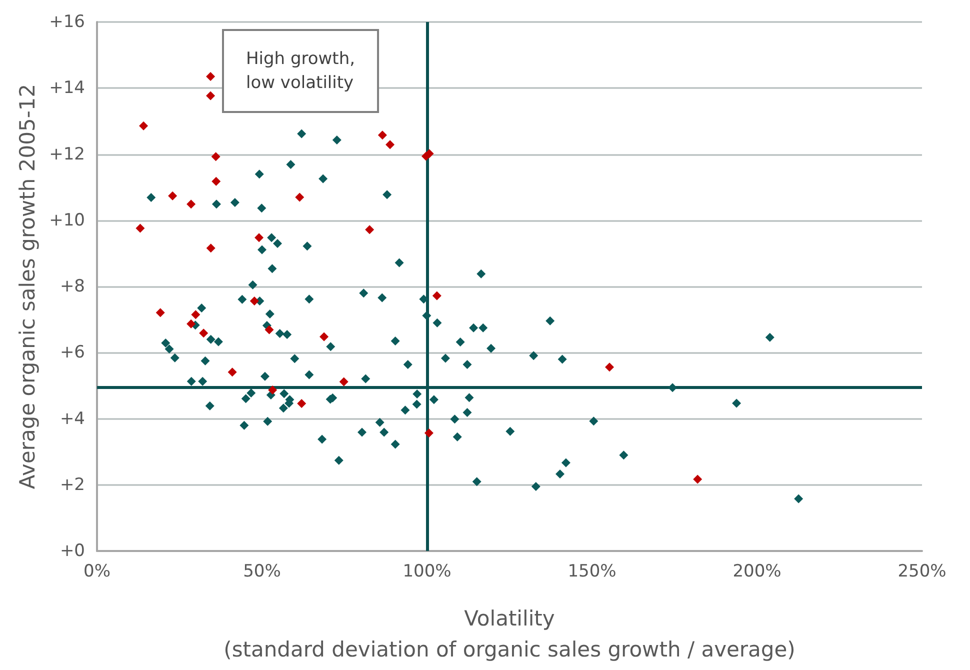 The image size is (970, 670). What do you see at coordinates (67, 154) in the screenshot?
I see `y-tick-label: +12` at bounding box center [67, 154].